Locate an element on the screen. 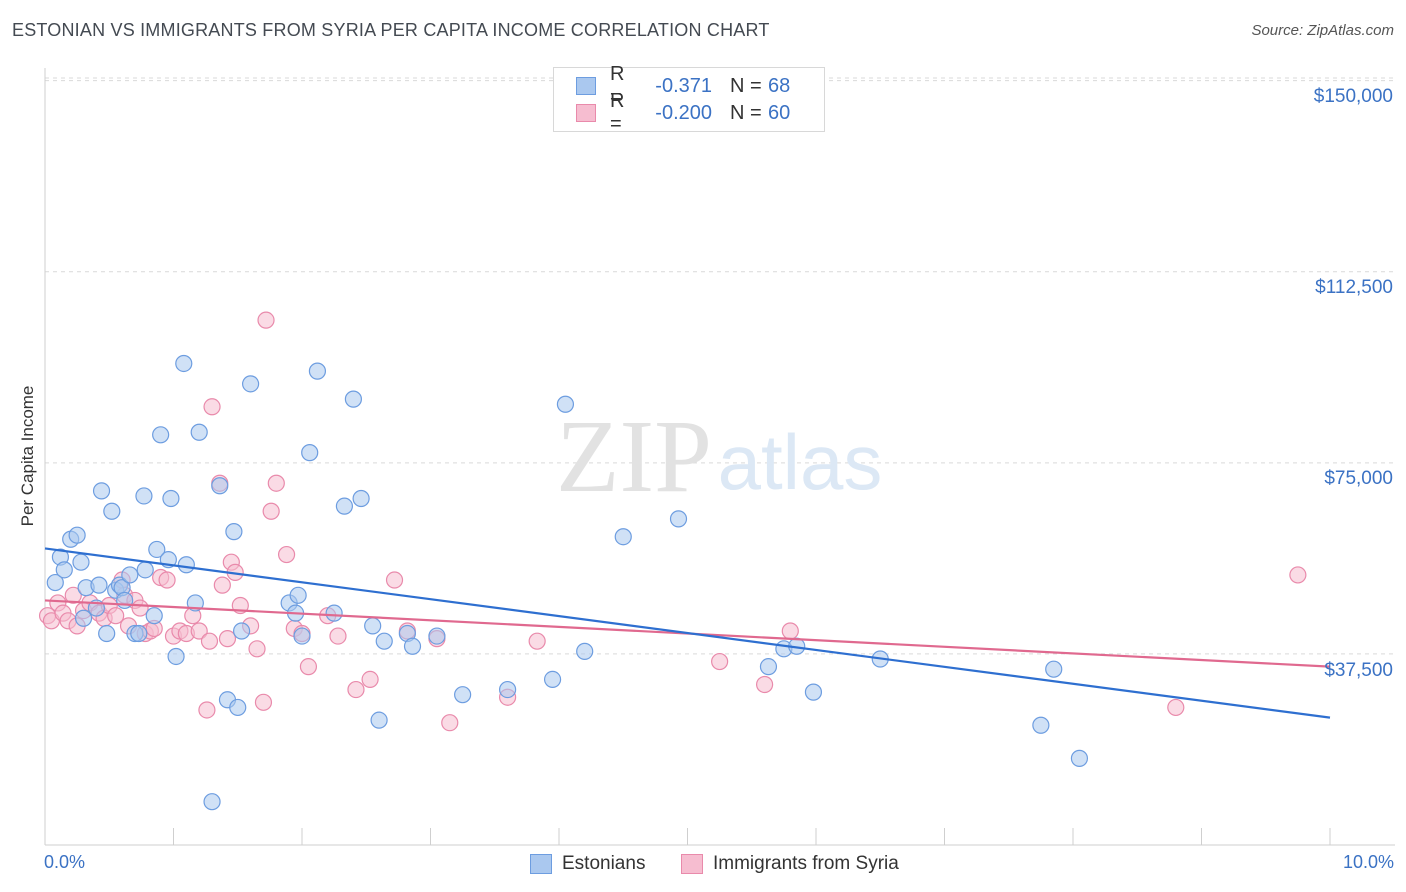  y-tick-150000: $150,000 is located at coordinates (1353, 96).